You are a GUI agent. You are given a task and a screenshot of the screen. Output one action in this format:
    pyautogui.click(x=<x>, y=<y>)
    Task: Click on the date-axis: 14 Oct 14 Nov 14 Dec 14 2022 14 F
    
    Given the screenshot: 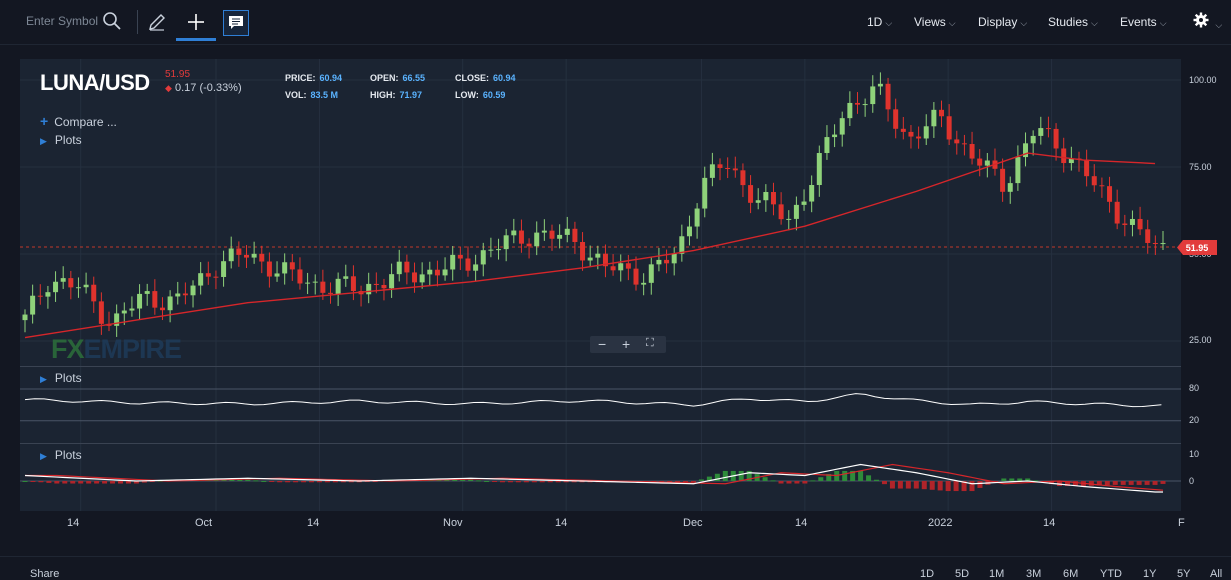 What is the action you would take?
    pyautogui.click(x=602, y=523)
    